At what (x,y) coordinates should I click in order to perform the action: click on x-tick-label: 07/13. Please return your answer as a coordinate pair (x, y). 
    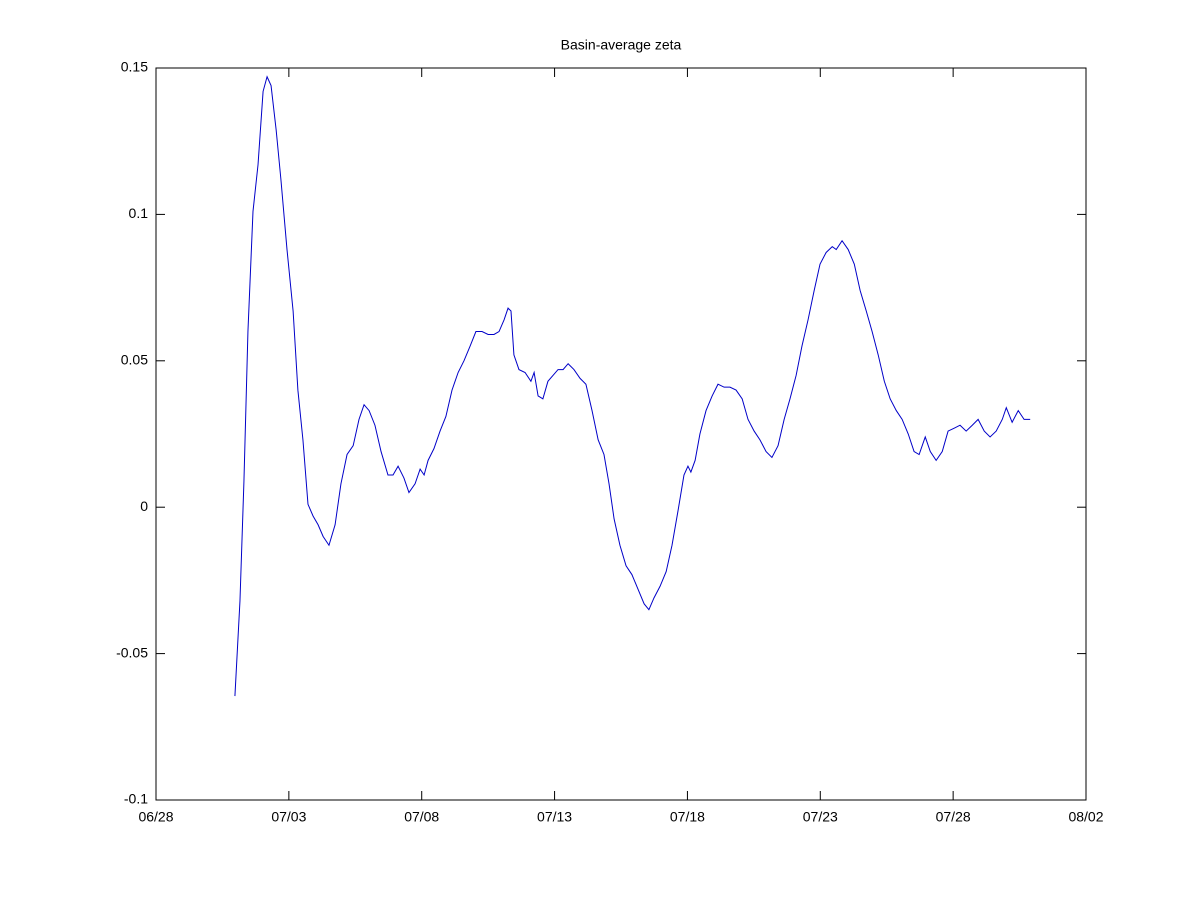
    Looking at the image, I should click on (554, 817).